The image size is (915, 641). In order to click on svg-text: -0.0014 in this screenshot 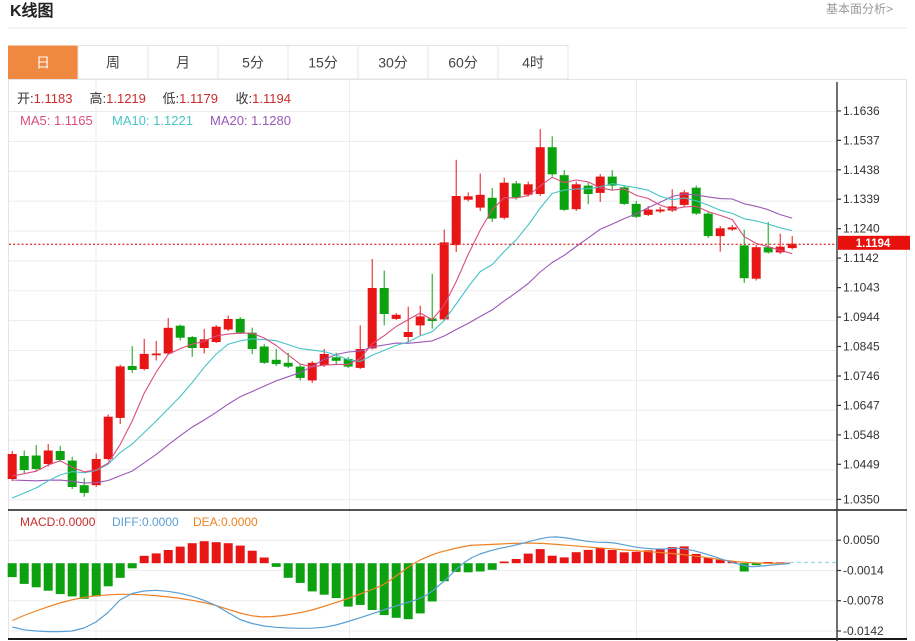, I will do `click(863, 571)`.